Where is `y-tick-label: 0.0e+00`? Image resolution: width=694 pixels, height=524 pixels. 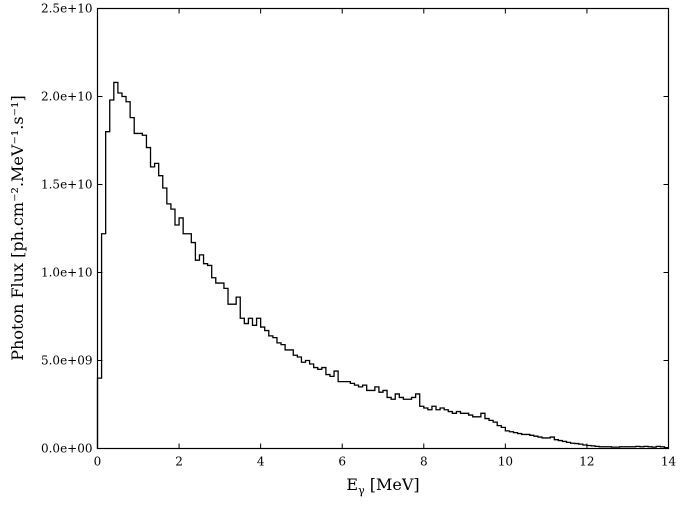
y-tick-label: 0.0e+00 is located at coordinates (67, 449).